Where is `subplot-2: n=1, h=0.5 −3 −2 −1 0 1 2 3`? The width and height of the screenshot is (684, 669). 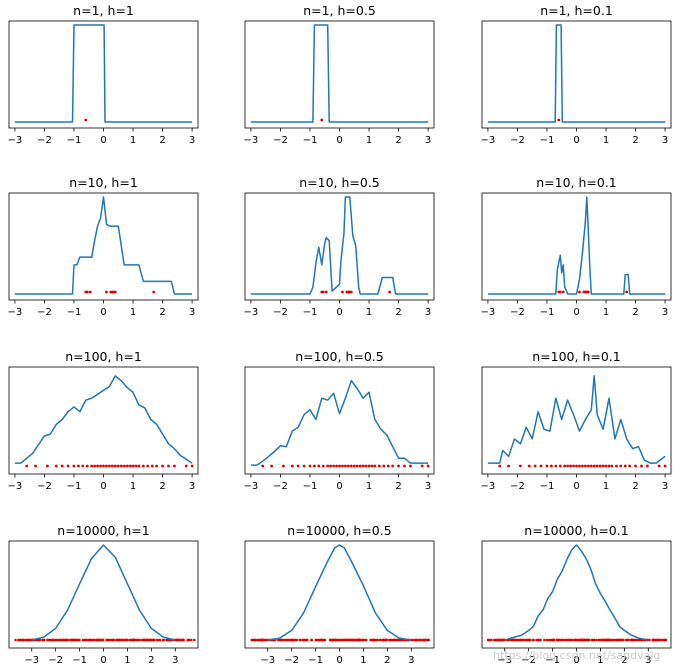
subplot-2: n=1, h=0.5 −3 −2 −1 0 1 2 3 is located at coordinates (339, 74).